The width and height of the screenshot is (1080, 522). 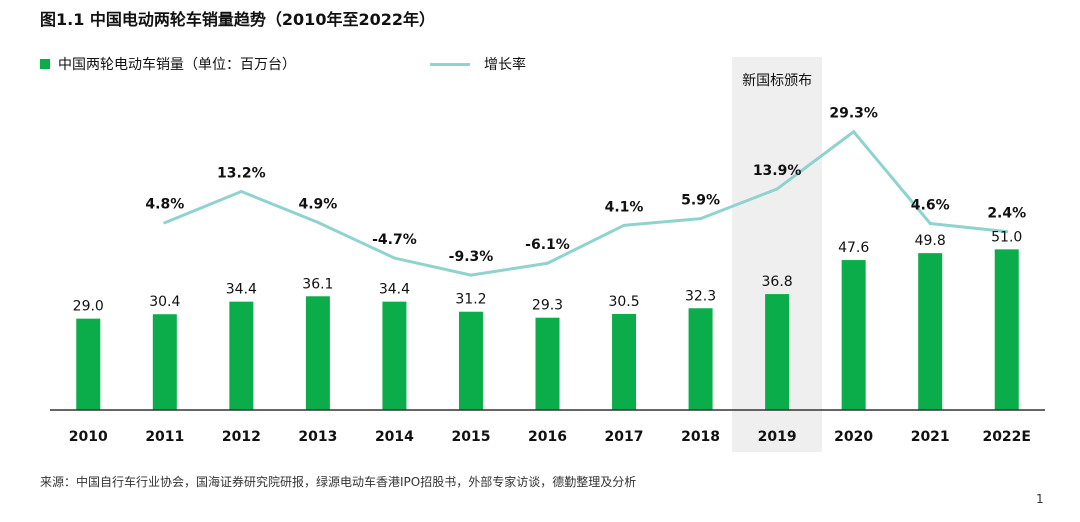 What do you see at coordinates (700, 437) in the screenshot?
I see `x-tick-2018: 2018` at bounding box center [700, 437].